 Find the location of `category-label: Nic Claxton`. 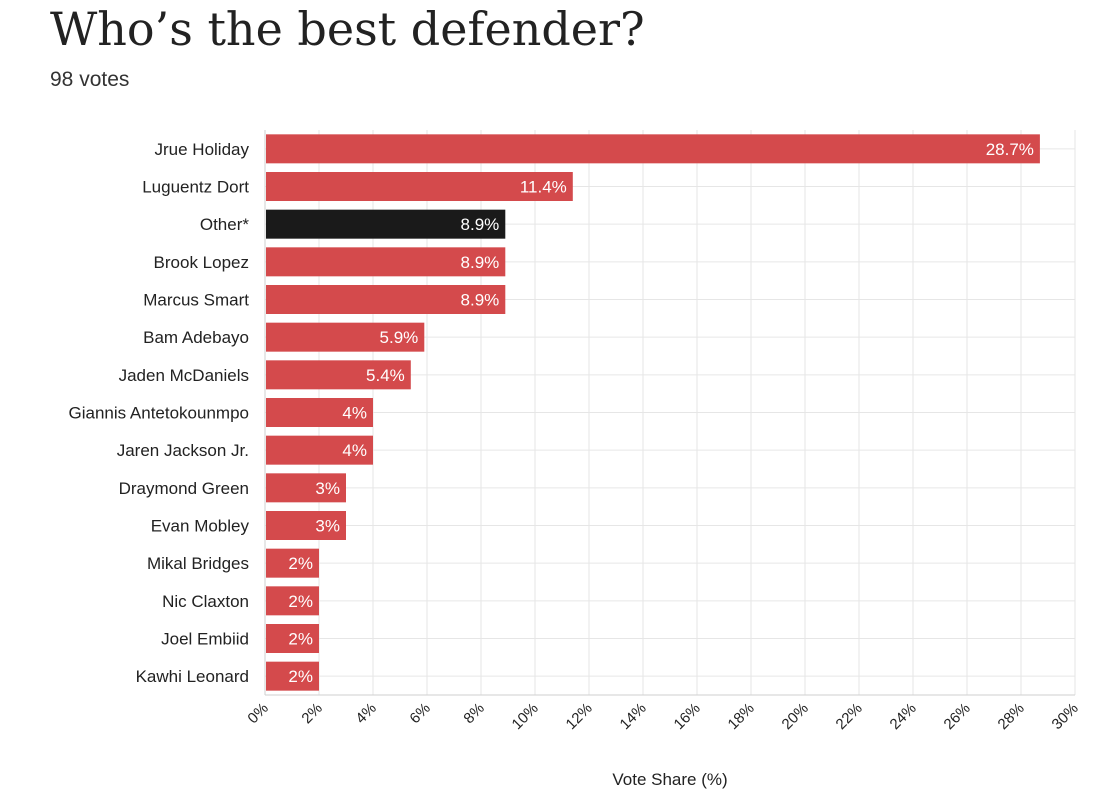

category-label: Nic Claxton is located at coordinates (205, 601).